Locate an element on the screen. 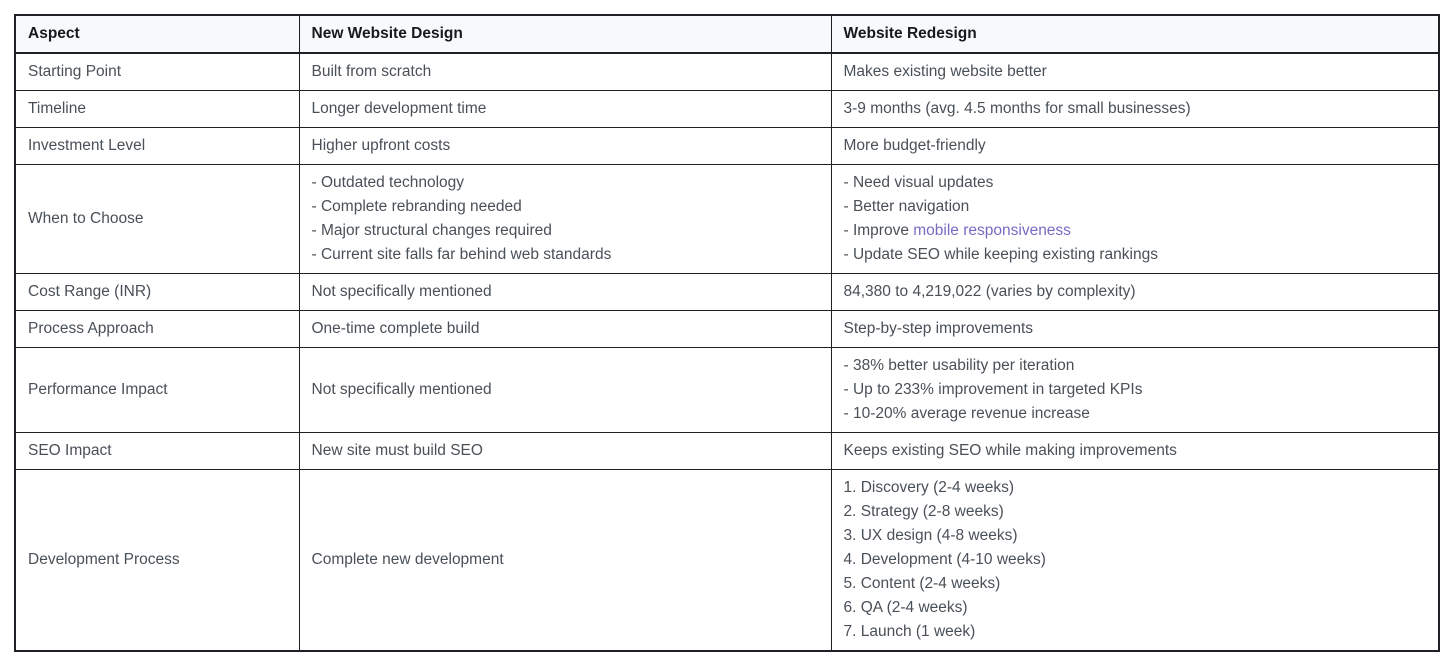 This screenshot has width=1452, height=662. cell-line: Investment Level is located at coordinates (87, 145).